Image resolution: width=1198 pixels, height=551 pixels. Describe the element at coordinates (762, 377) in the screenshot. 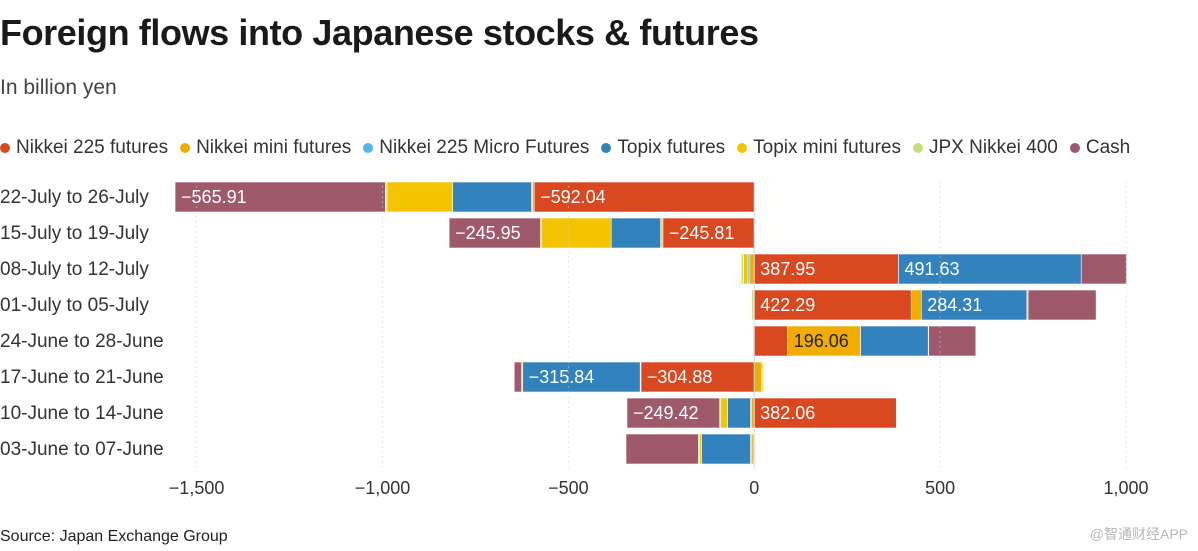

I see `bar-17-june-to-21-june-topix-mini-futures` at that location.